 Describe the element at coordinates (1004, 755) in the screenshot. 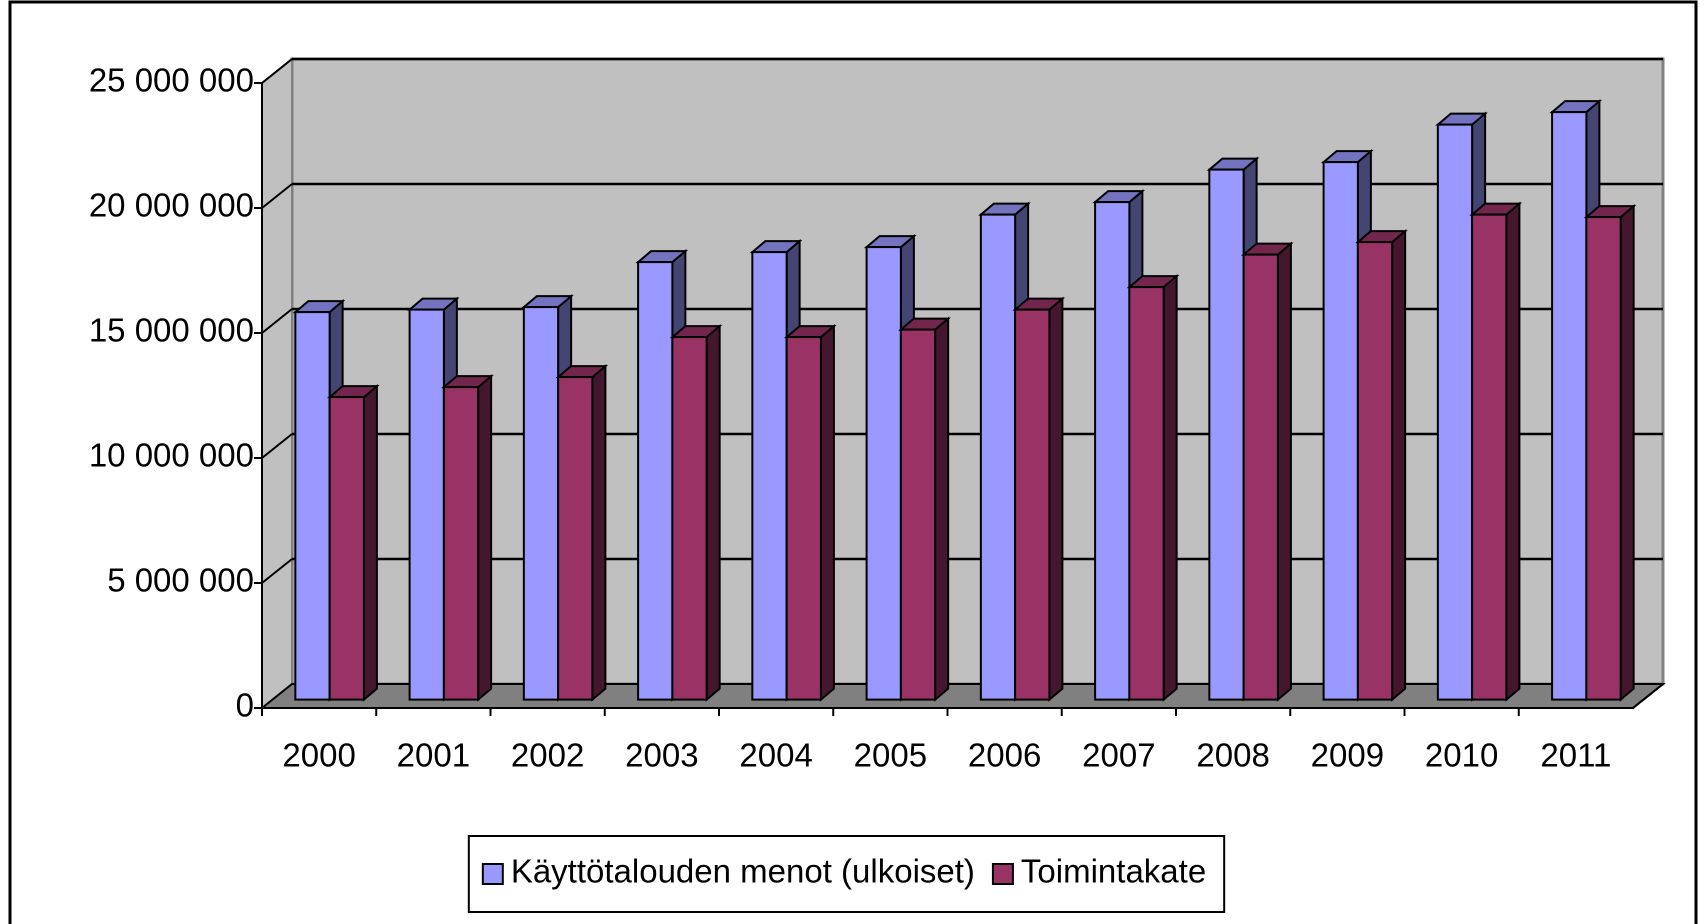

I see `x-tick-label: 2006` at that location.